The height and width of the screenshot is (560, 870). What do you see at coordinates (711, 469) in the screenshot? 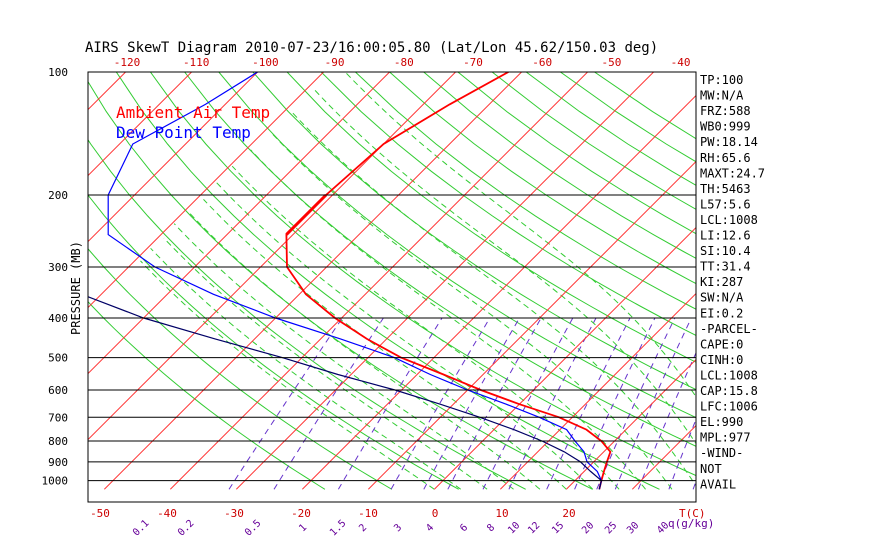
I see `stat-item: NOT` at bounding box center [711, 469].